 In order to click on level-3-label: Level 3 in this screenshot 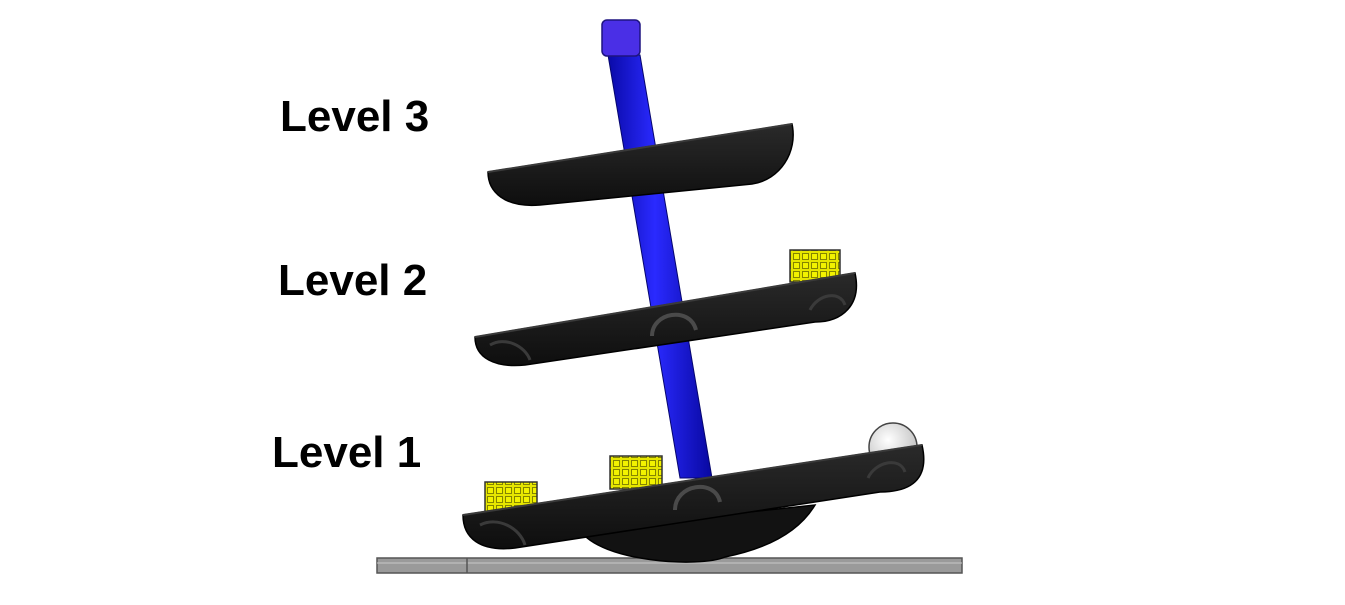, I will do `click(355, 116)`.